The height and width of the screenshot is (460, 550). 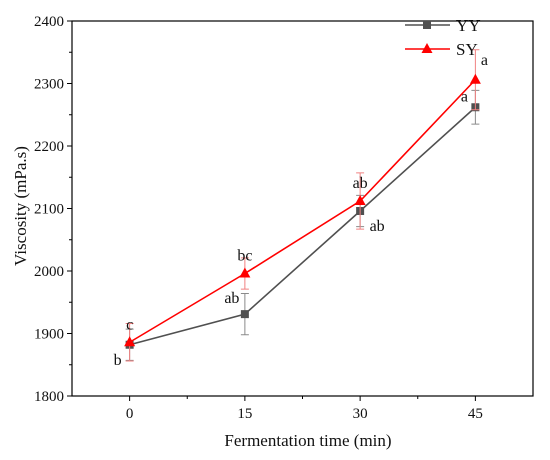 I want to click on y-tick-label: 2400, so click(x=49, y=22).